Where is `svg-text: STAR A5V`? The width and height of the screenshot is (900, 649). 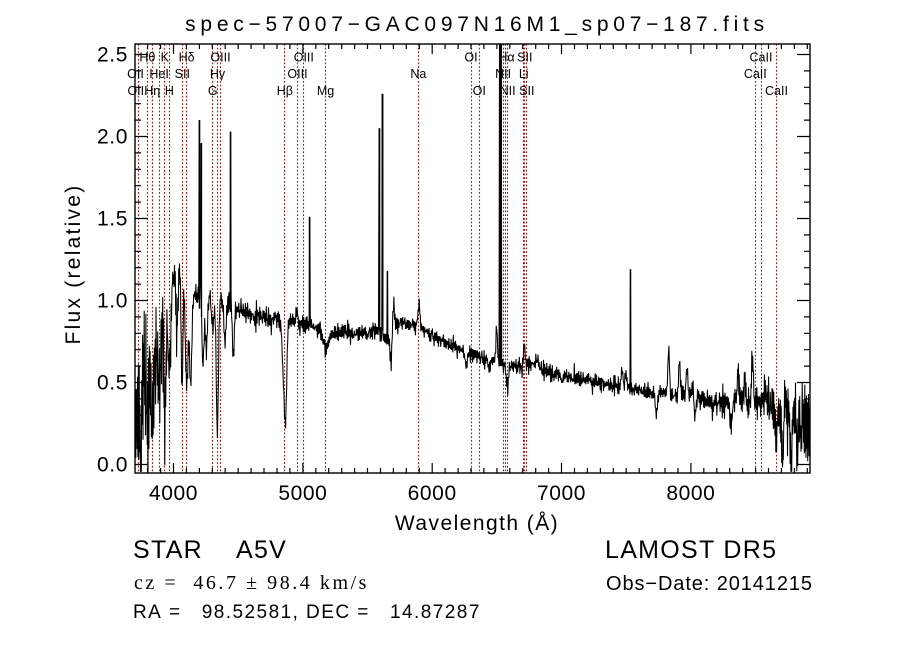
svg-text: STAR A5V is located at coordinates (210, 550).